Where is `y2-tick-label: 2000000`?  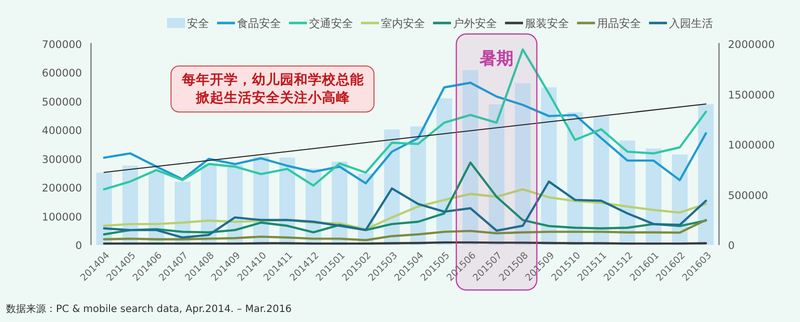 y2-tick-label: 2000000 is located at coordinates (751, 45).